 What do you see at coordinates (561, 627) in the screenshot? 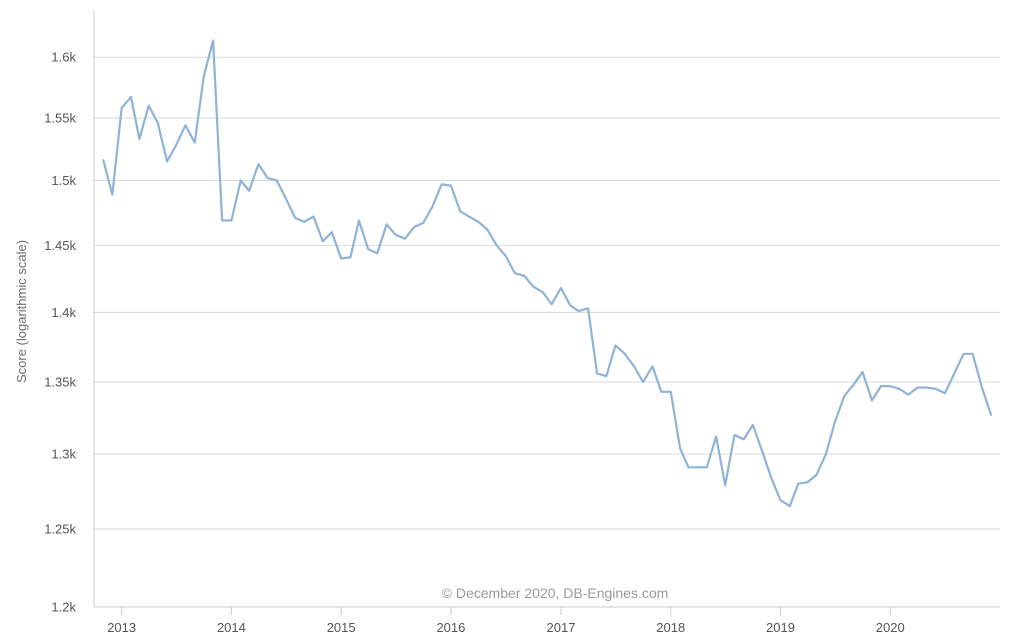
I see `x-tick-label: 2017` at bounding box center [561, 627].